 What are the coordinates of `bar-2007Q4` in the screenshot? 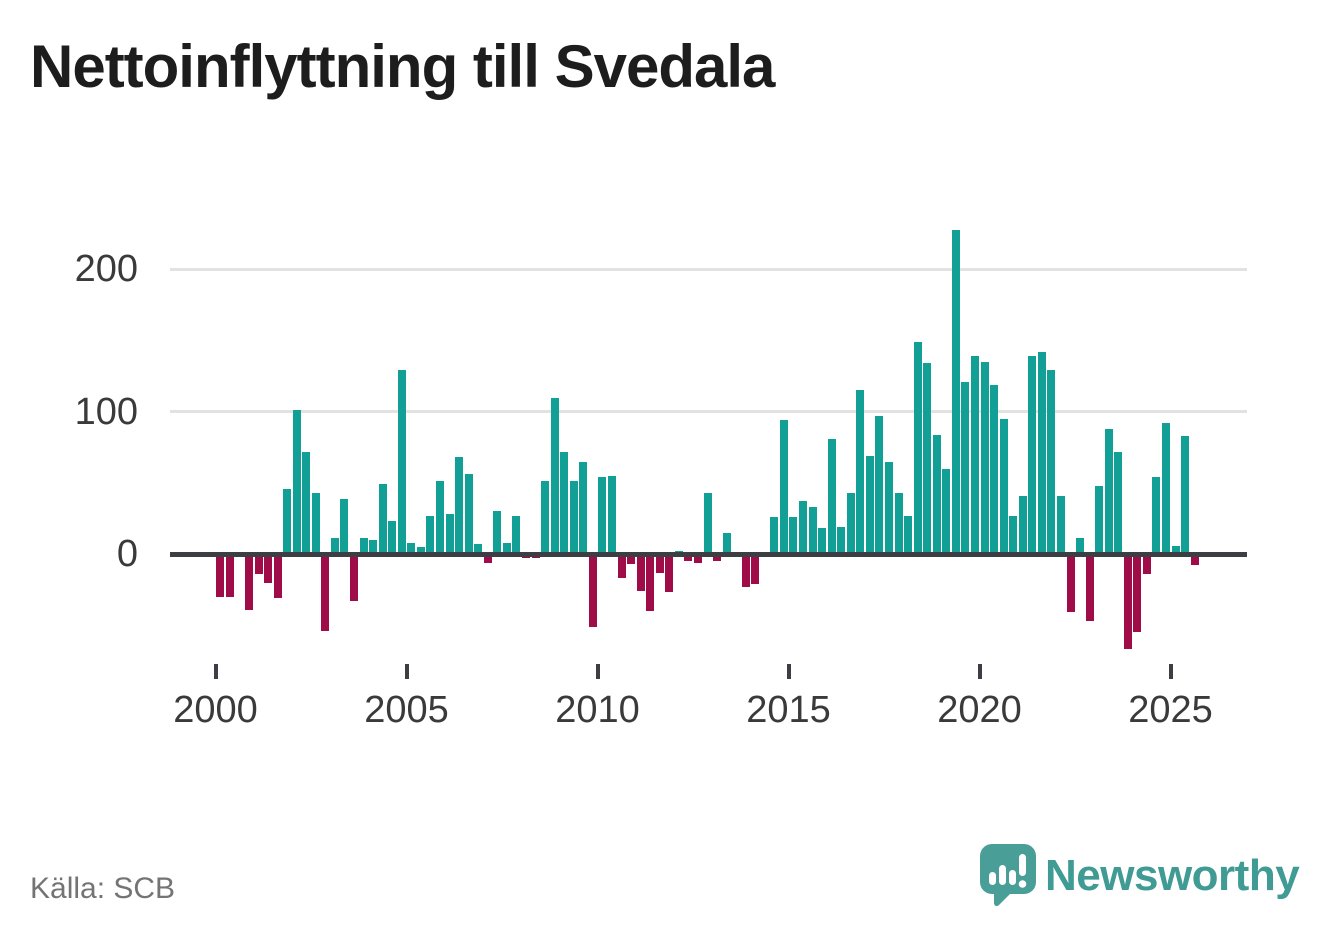 It's located at (516, 534).